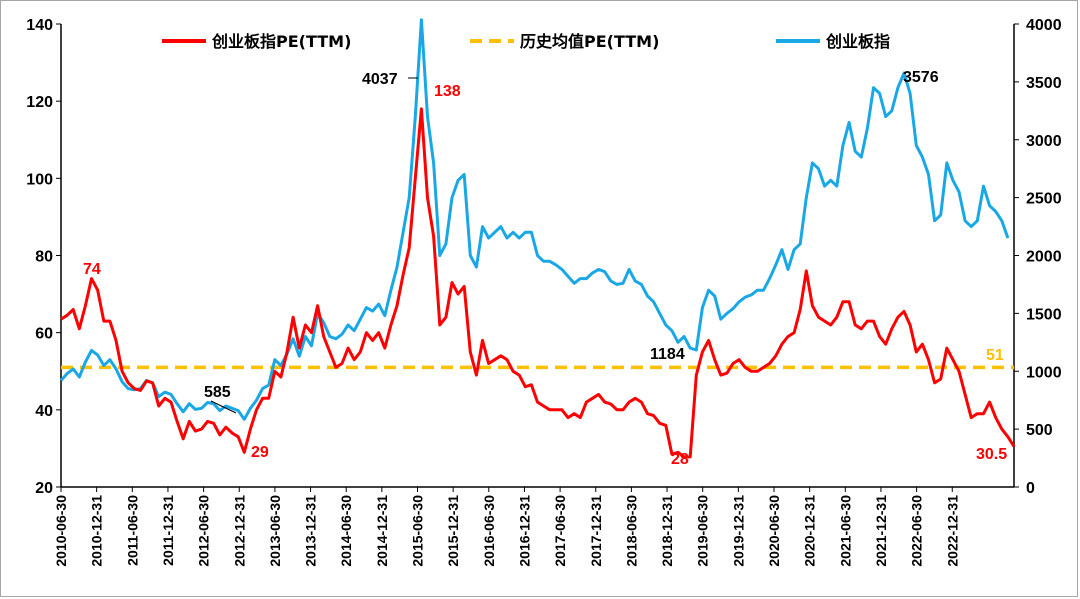 The height and width of the screenshot is (599, 1080). I want to click on x-tick-label: 2017-06-30, so click(560, 531).